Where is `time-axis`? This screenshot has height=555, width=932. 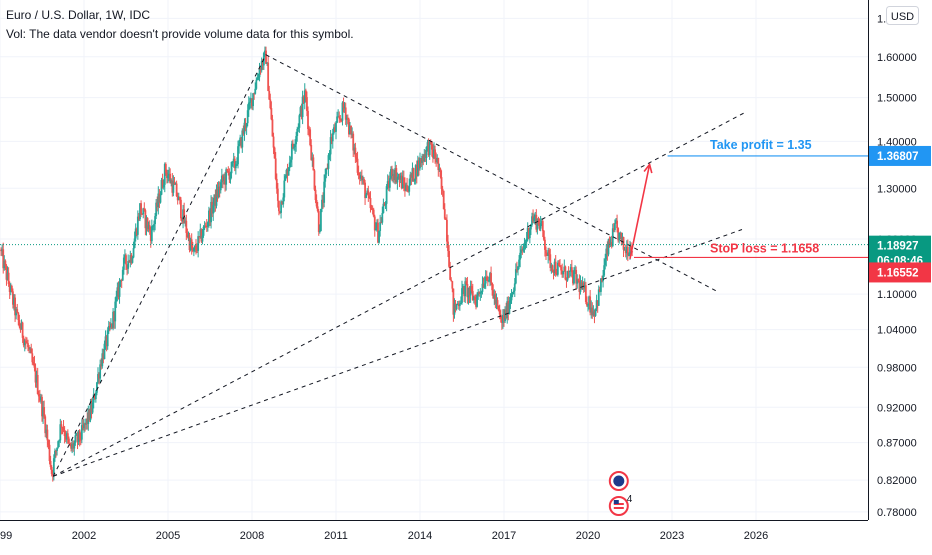 time-axis is located at coordinates (466, 535).